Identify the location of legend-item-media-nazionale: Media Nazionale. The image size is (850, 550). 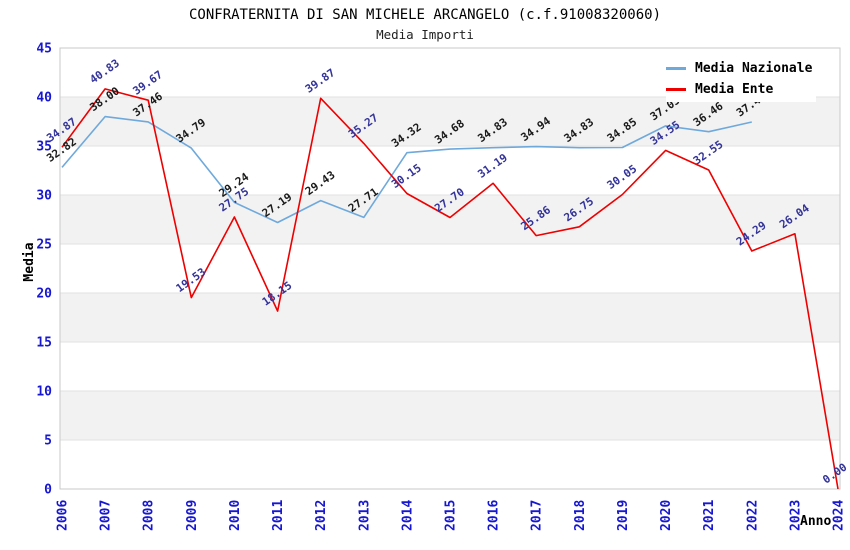
(741, 68).